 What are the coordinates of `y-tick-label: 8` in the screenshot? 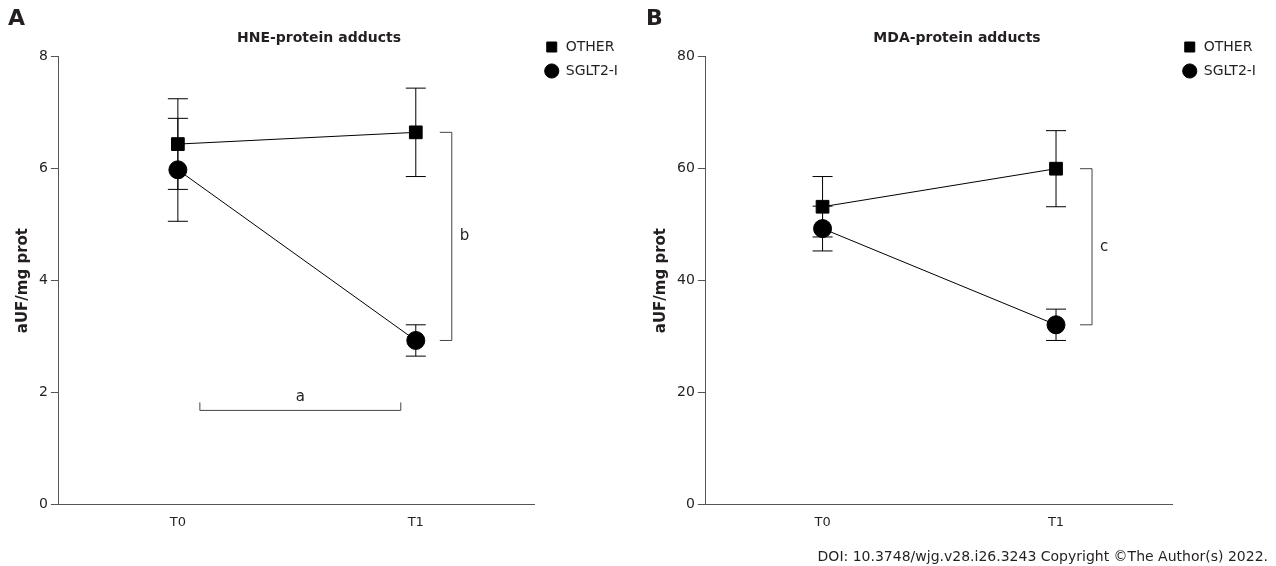 It's located at (43, 55).